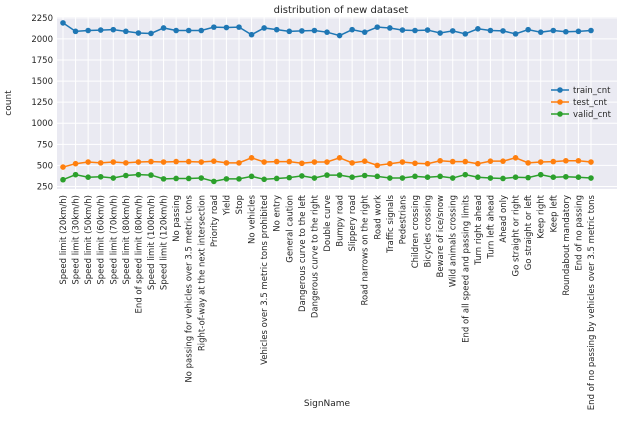  I want to click on legend-marker-test-cnt, so click(560, 102).